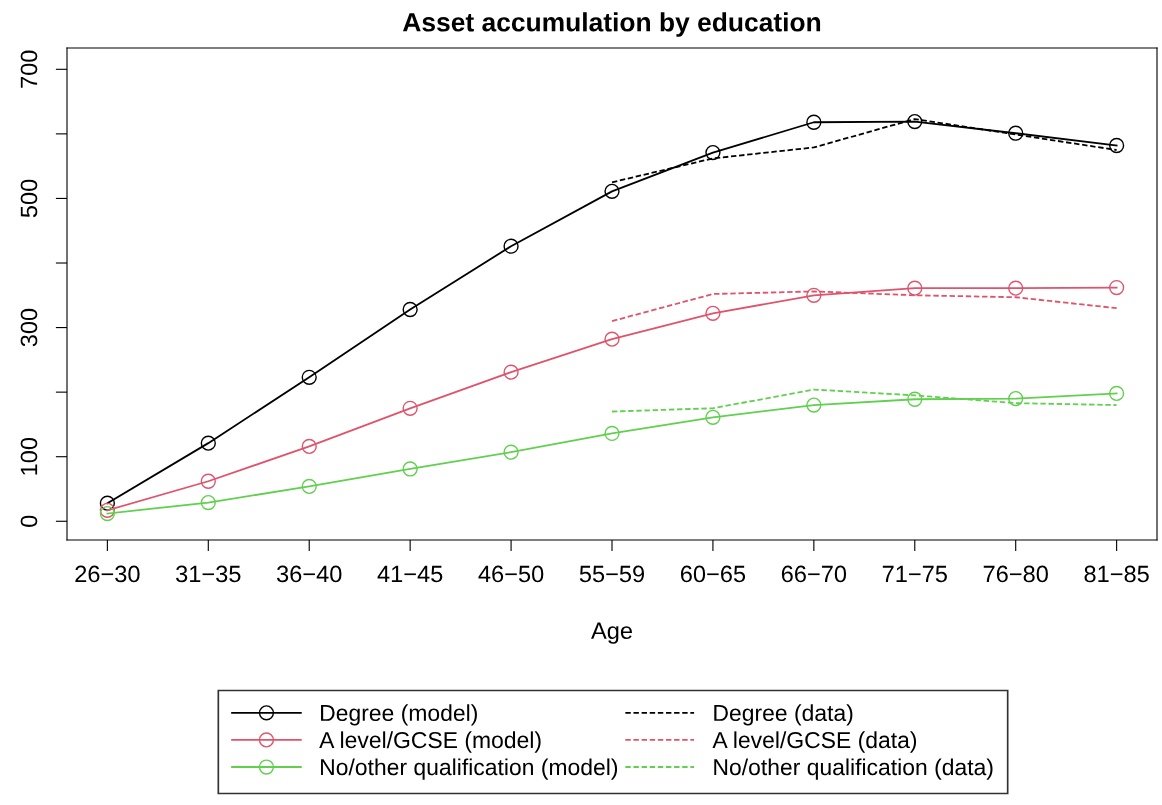  What do you see at coordinates (783, 715) in the screenshot?
I see `legend-label: Degree (data)` at bounding box center [783, 715].